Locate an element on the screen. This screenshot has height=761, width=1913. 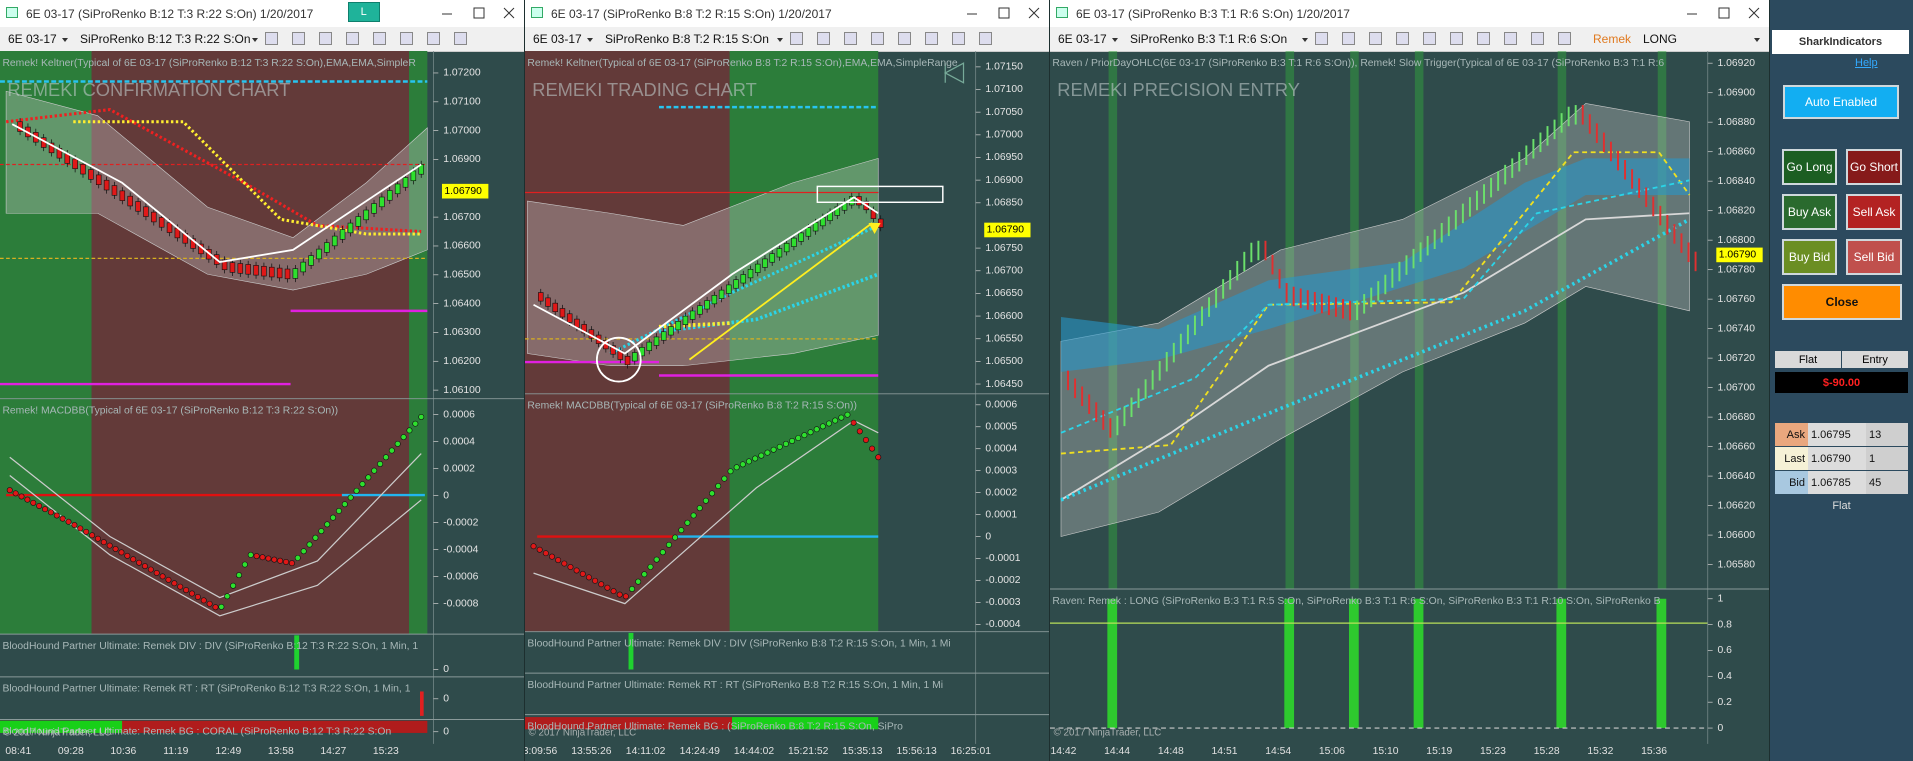
highlight-box is located at coordinates (880, 194).